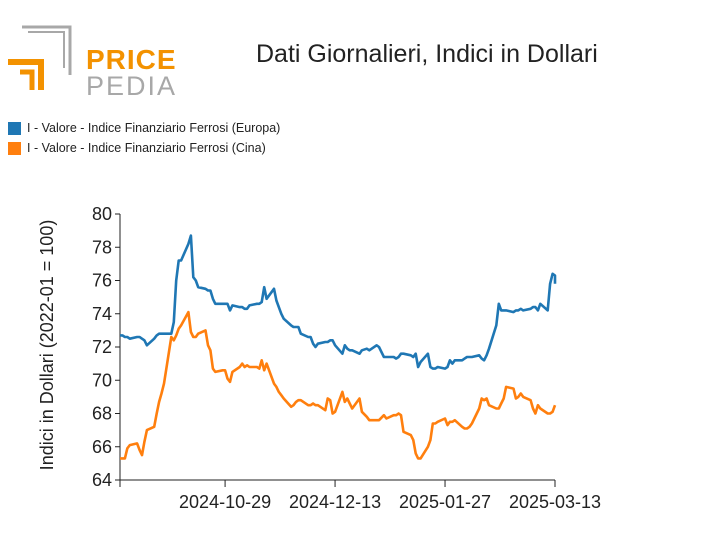 The height and width of the screenshot is (555, 712). I want to click on y-axis-ticks: 64 66 68 70 72 74 76 78 80, so click(106, 347).